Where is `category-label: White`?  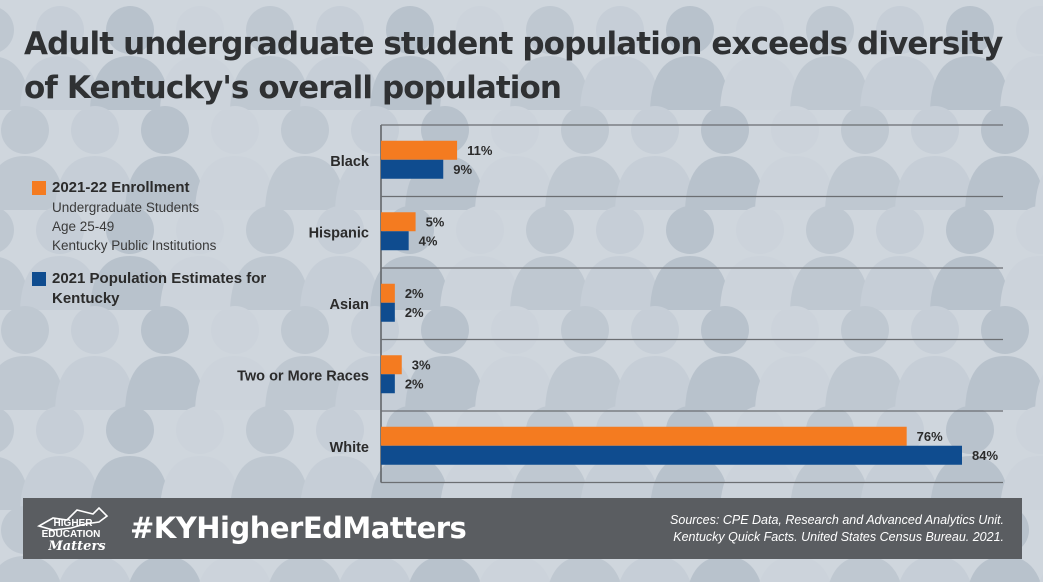 category-label: White is located at coordinates (349, 448).